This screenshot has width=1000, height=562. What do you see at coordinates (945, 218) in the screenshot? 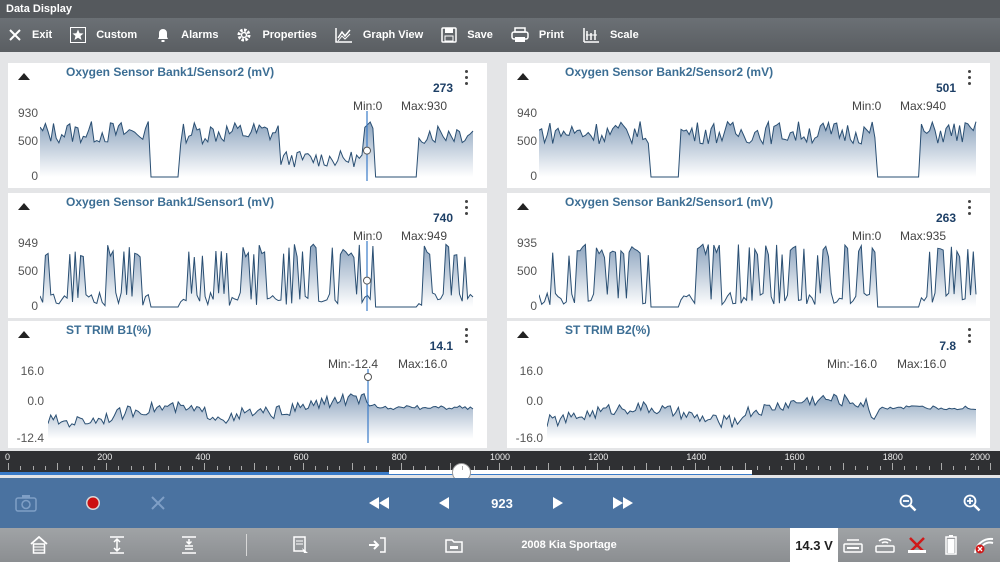
I see `current-value: 263` at bounding box center [945, 218].